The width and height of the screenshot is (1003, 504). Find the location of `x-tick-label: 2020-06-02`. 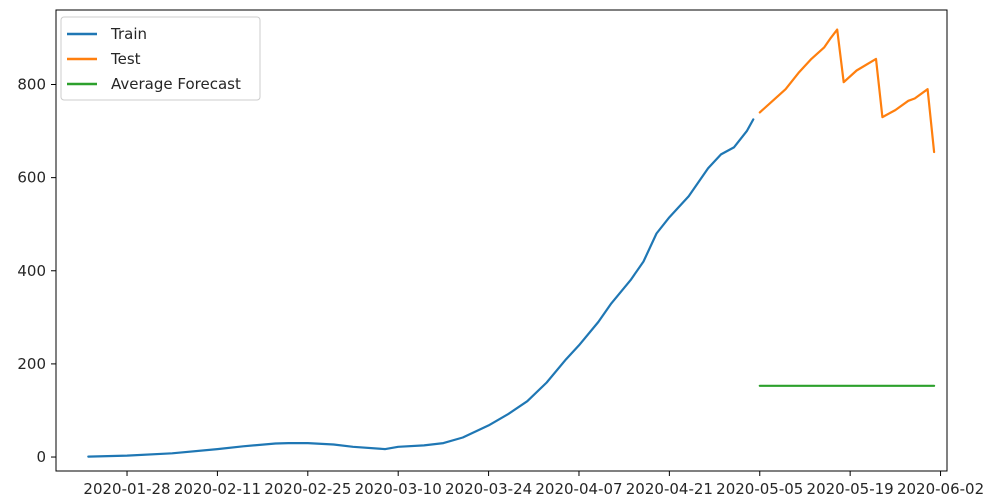

x-tick-label: 2020-06-02 is located at coordinates (940, 489).